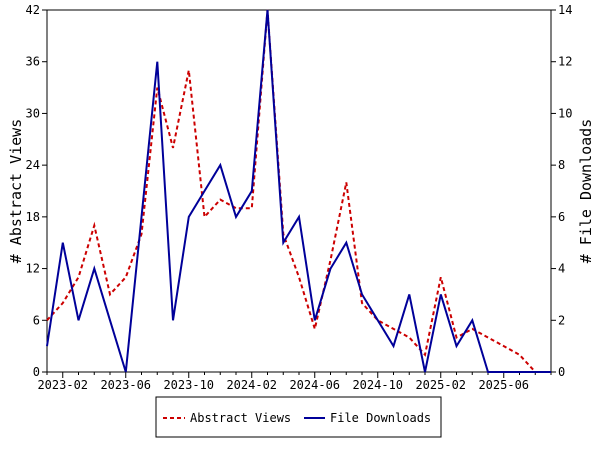 The image size is (600, 450). What do you see at coordinates (314, 385) in the screenshot?
I see `x-tick-label: 2024-06` at bounding box center [314, 385].